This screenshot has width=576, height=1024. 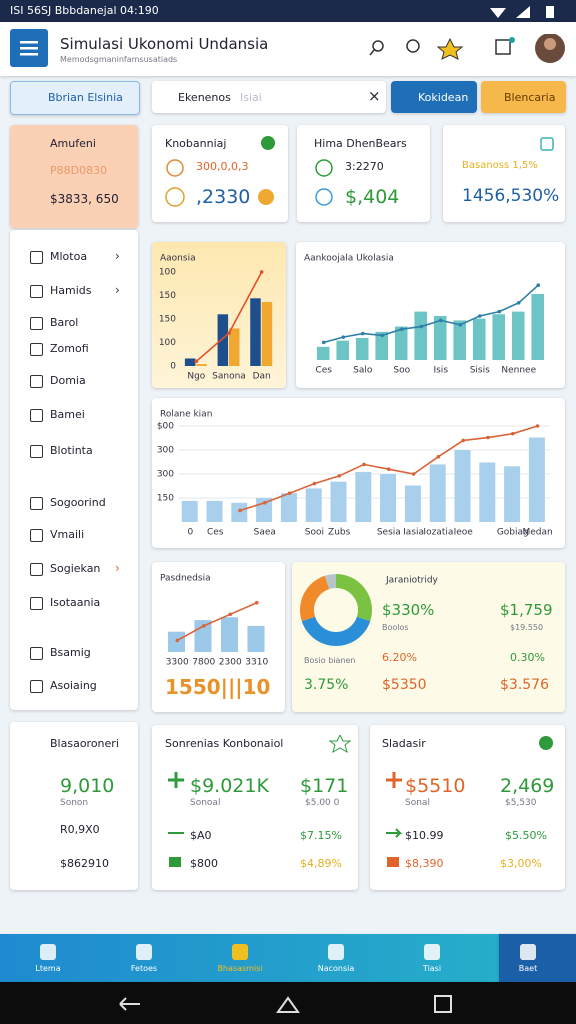 I want to click on status-icons, so click(x=522, y=12).